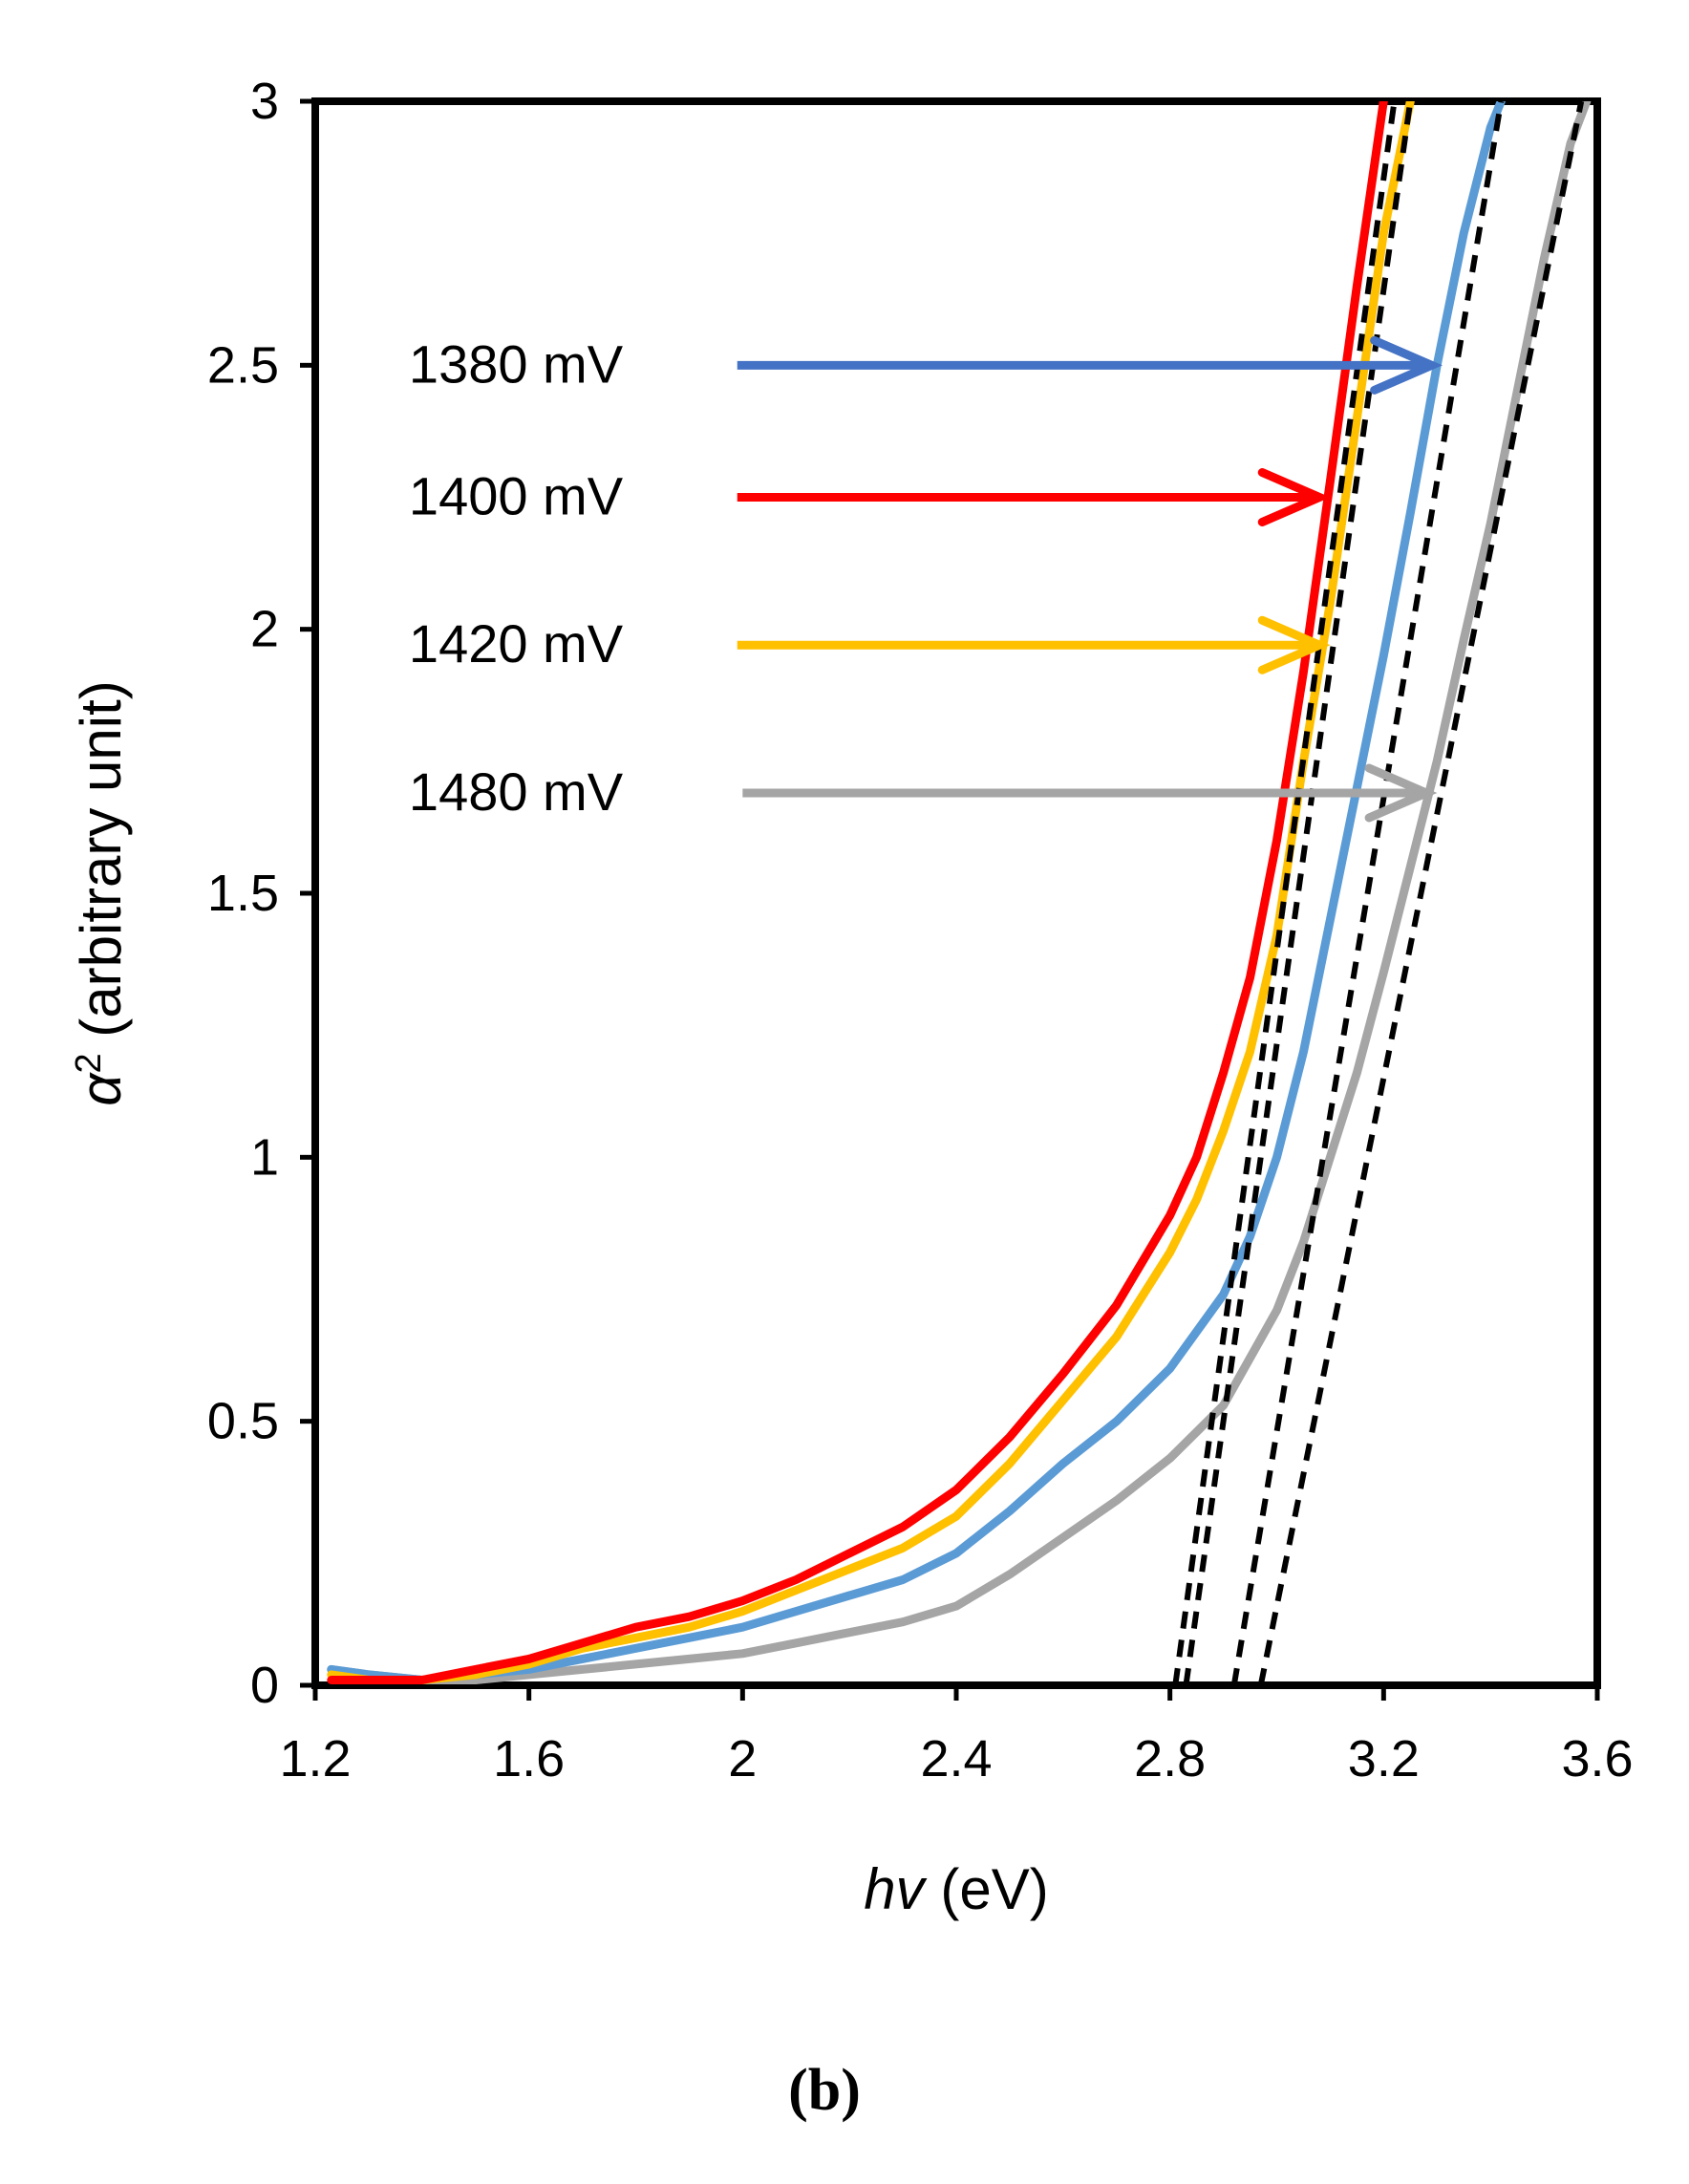 Image resolution: width=1689 pixels, height=2184 pixels. I want to click on x-tick-label: 2.8, so click(1170, 1759).